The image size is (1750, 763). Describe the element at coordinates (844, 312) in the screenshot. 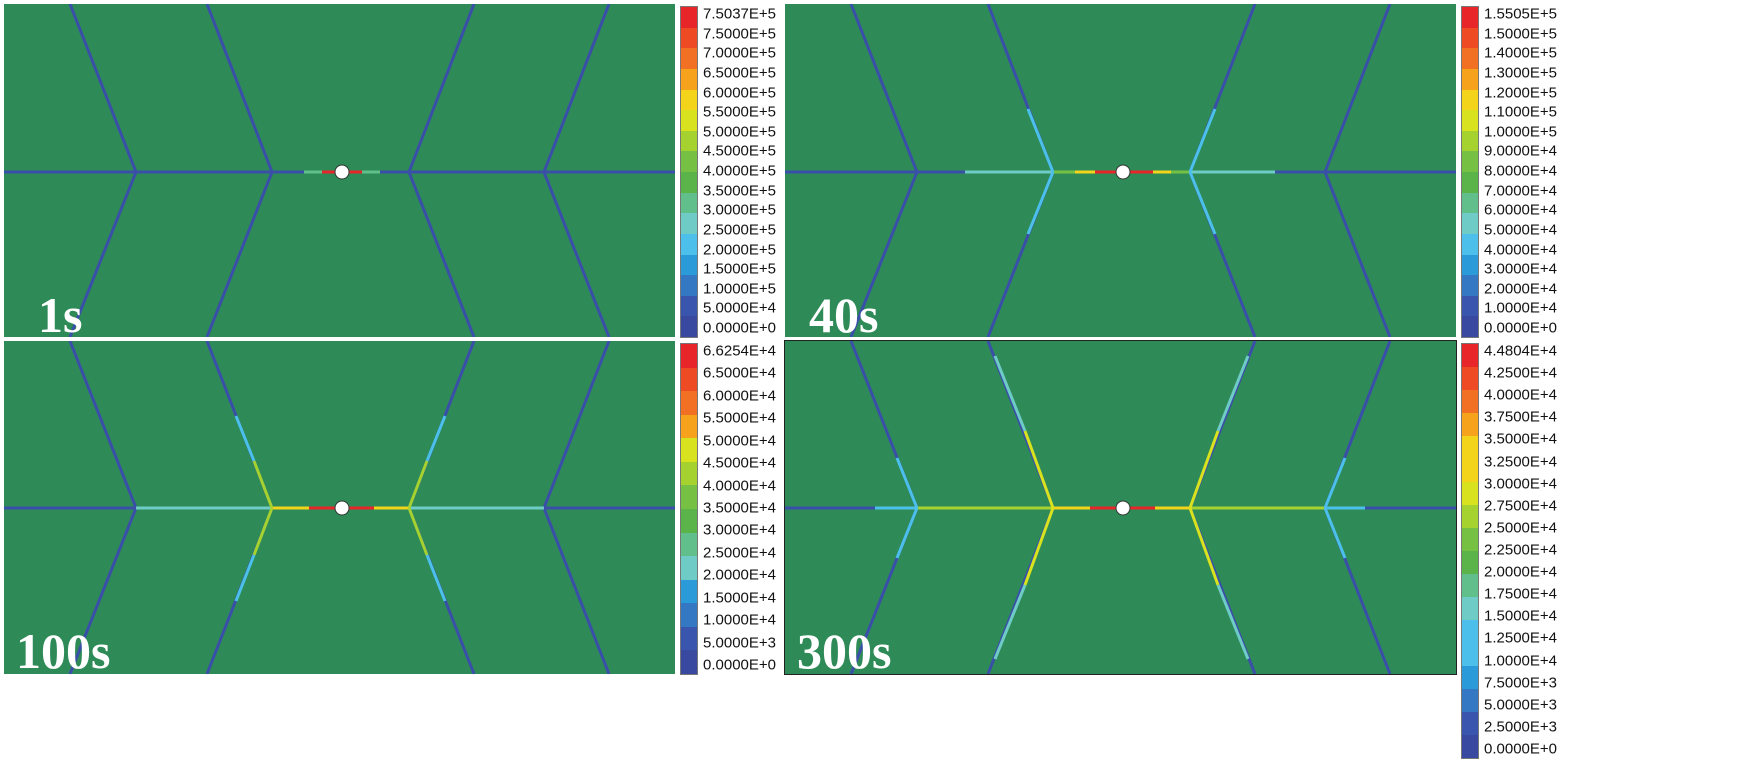

I see `time-label-40s: 40s` at that location.